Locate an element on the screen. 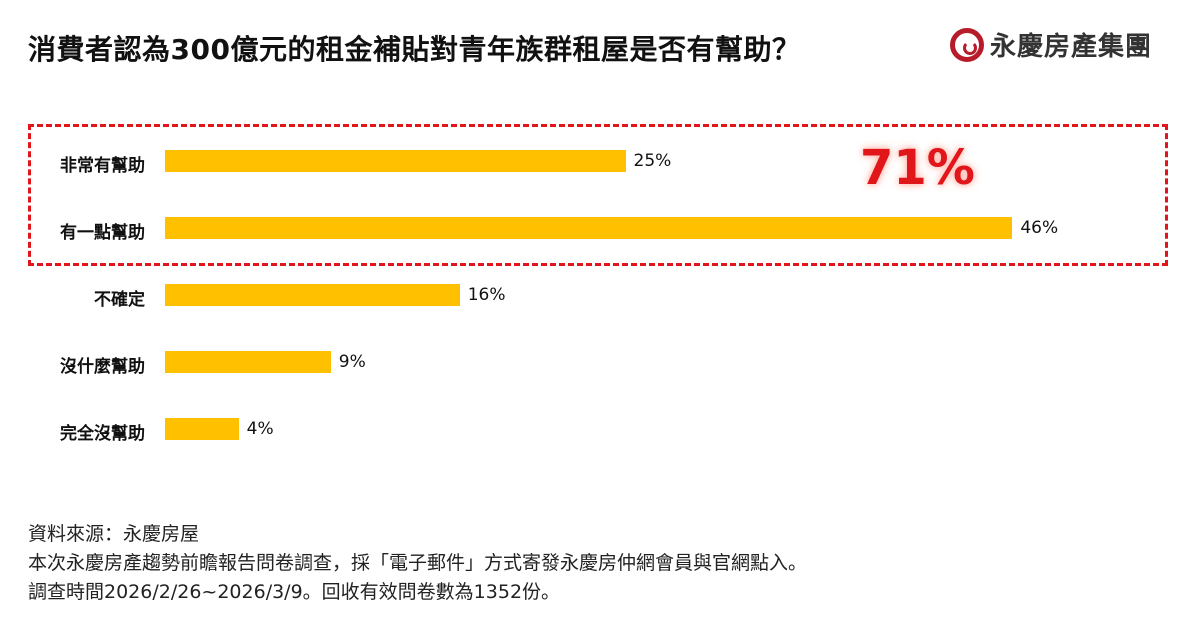 The height and width of the screenshot is (640, 1200). chart-title: 消費者認為300億元的租金補貼對青年族群租屋是否有幫助？ is located at coordinates (414, 49).